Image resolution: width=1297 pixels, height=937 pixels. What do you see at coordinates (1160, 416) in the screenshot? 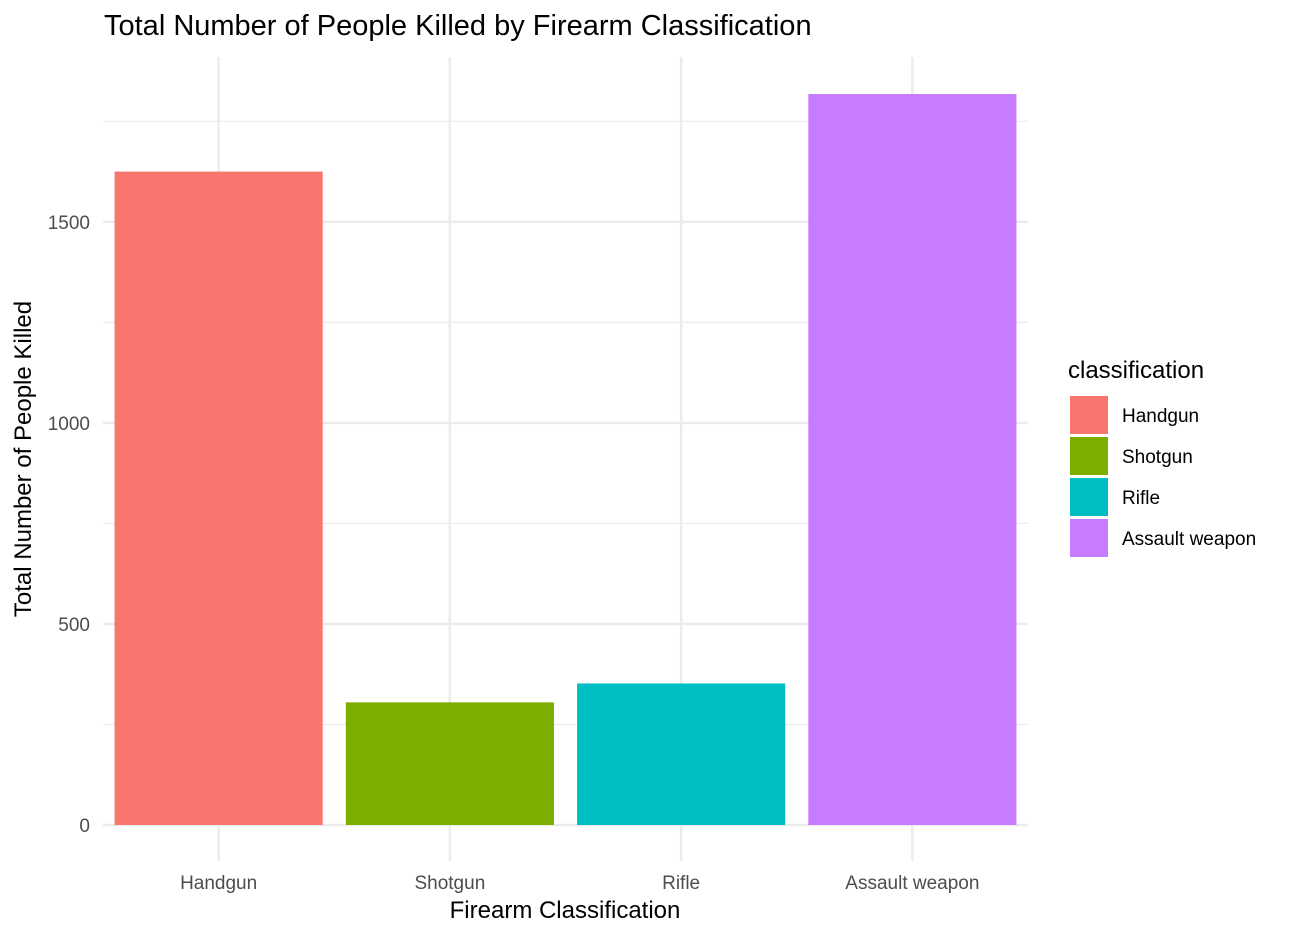
I see `legend-label: Handgun` at bounding box center [1160, 416].